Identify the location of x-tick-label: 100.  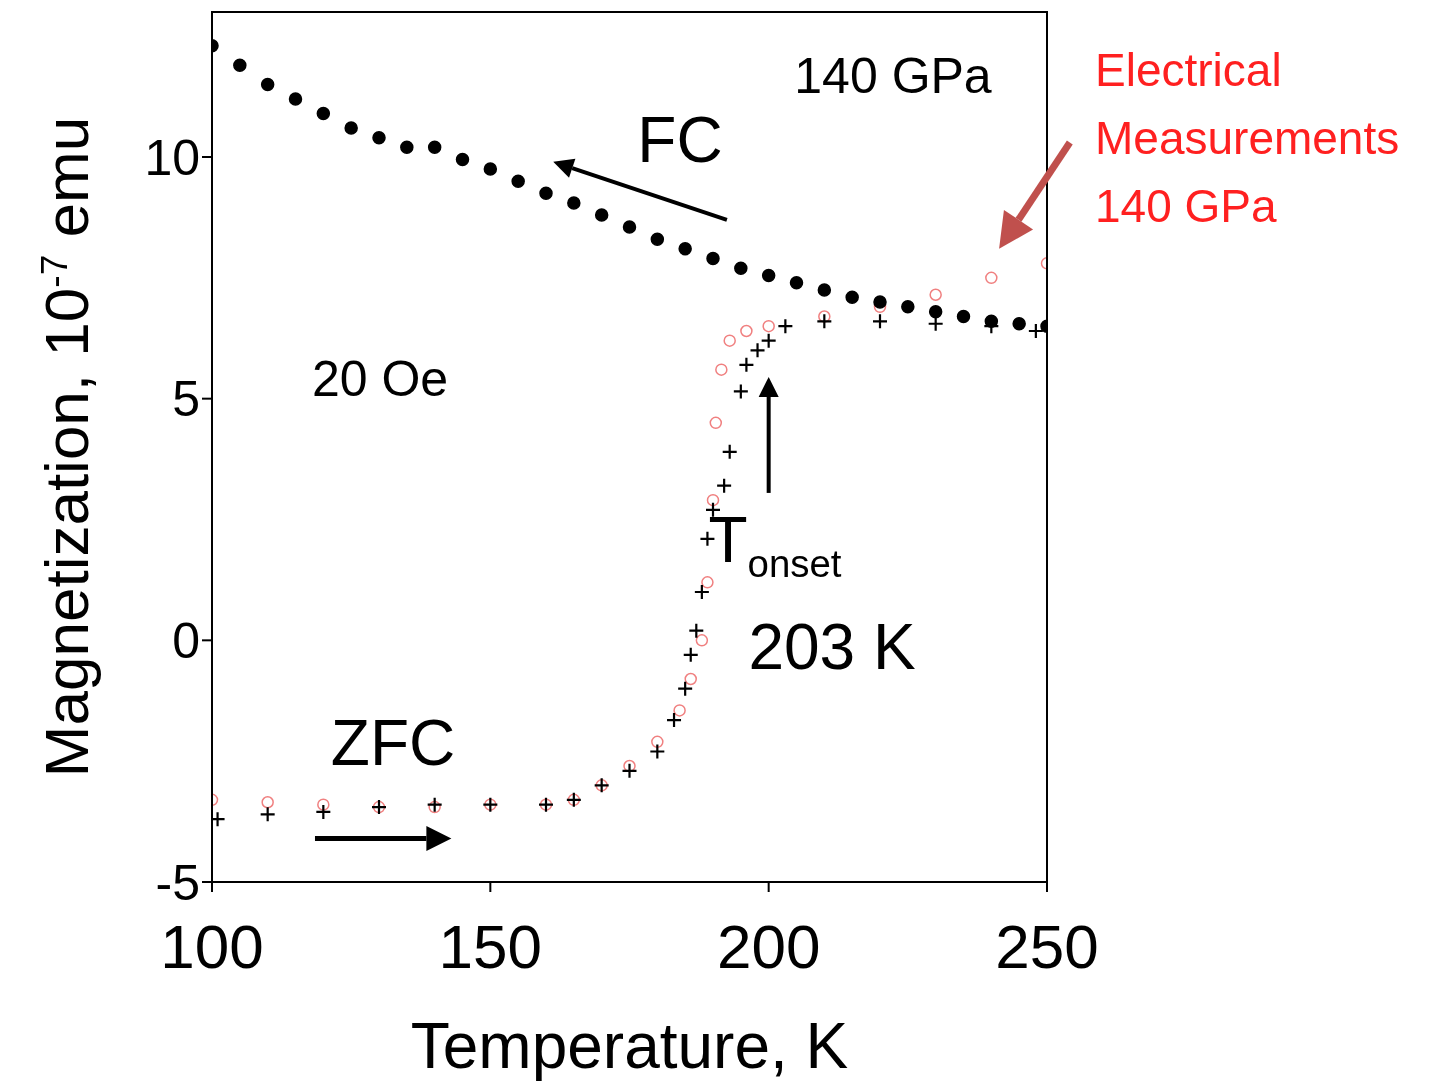
(212, 947).